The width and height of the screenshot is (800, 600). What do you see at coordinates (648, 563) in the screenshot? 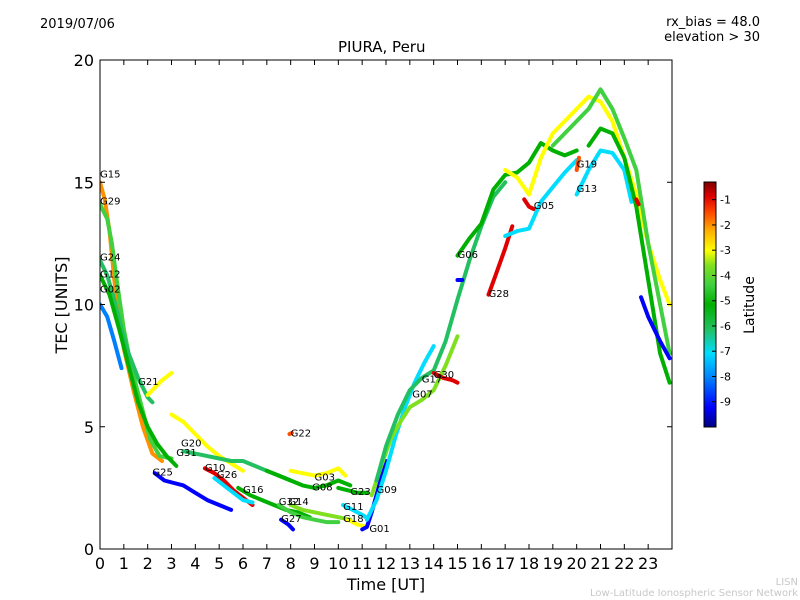
I see `x-tick-label: 23` at bounding box center [648, 563].